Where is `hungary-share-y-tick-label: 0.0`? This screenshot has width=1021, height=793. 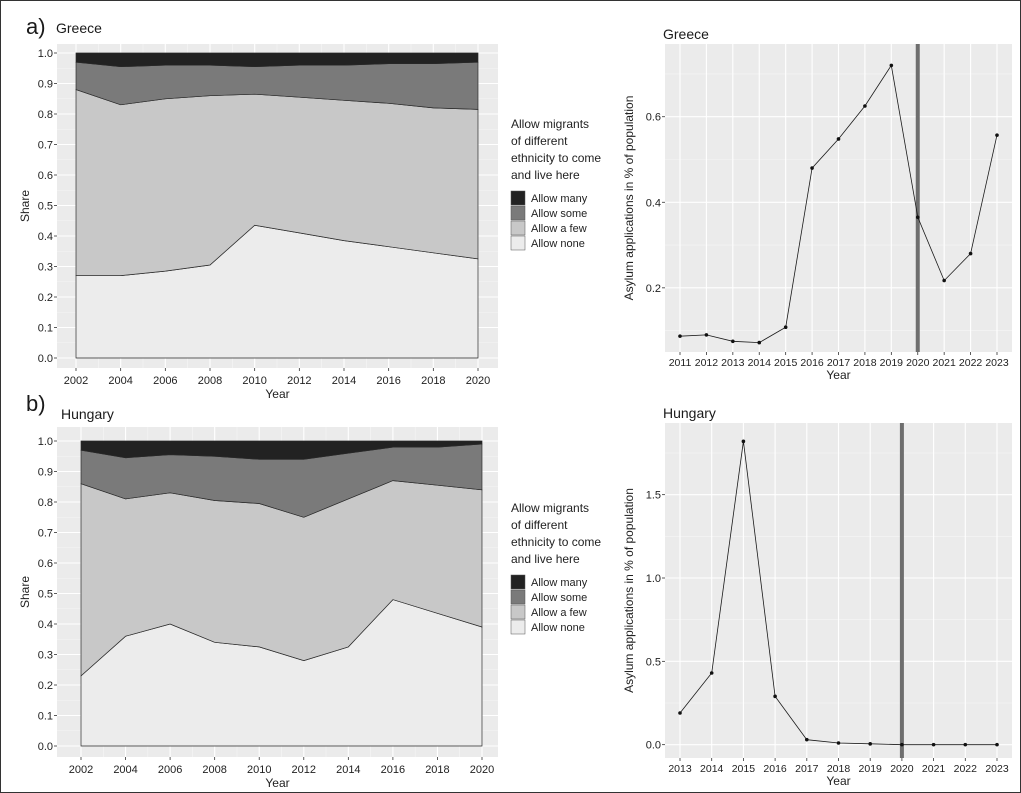
hungary-share-y-tick-label: 0.0 is located at coordinates (45, 747).